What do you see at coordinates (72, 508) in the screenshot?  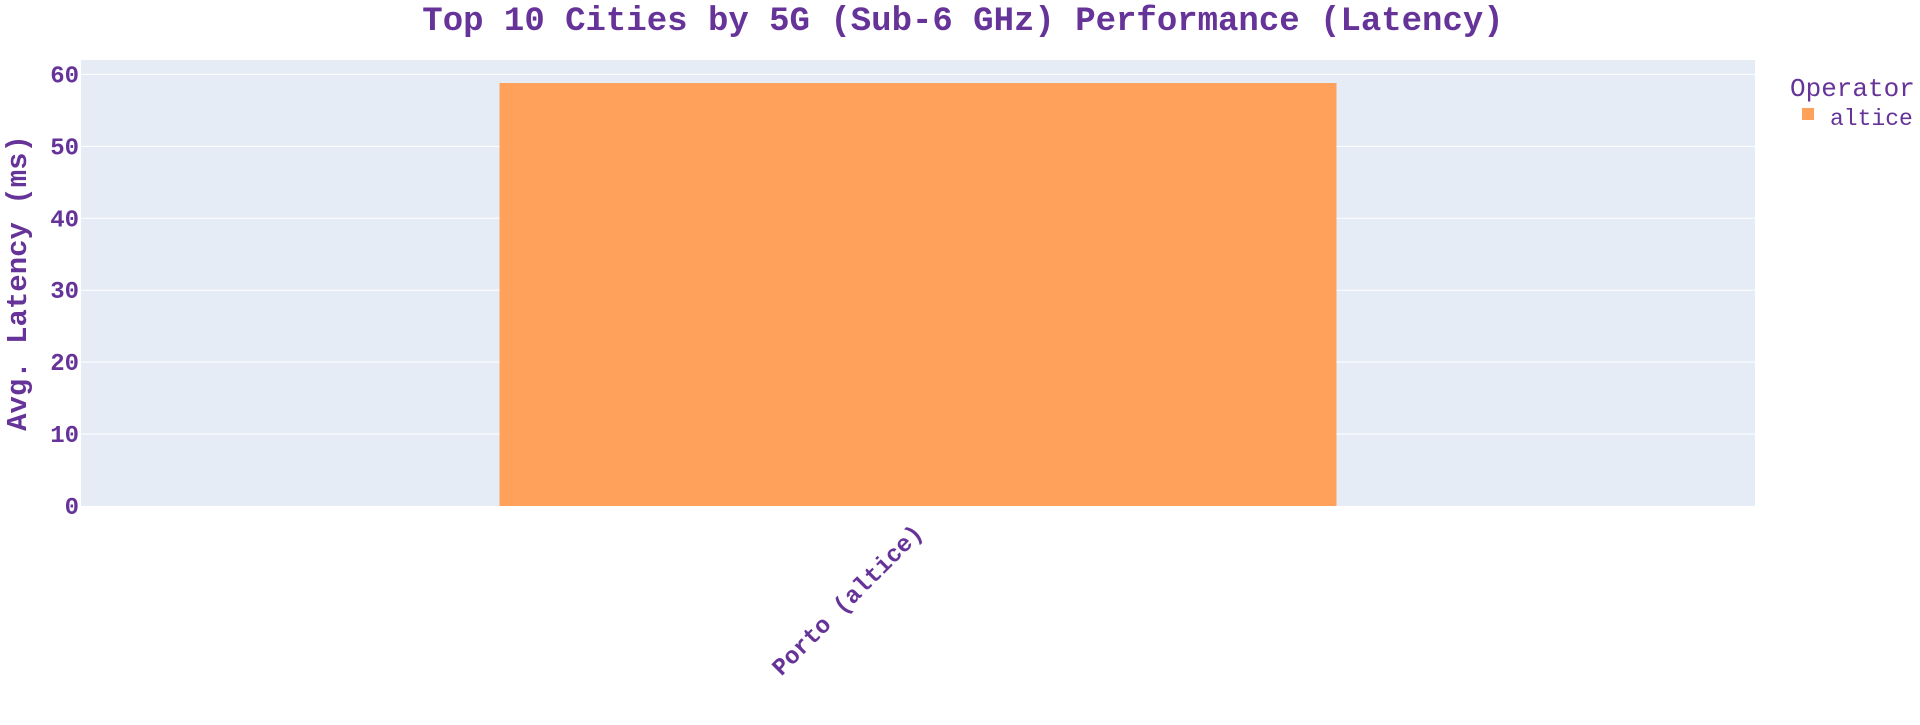 I see `y-tick-label: 0` at bounding box center [72, 508].